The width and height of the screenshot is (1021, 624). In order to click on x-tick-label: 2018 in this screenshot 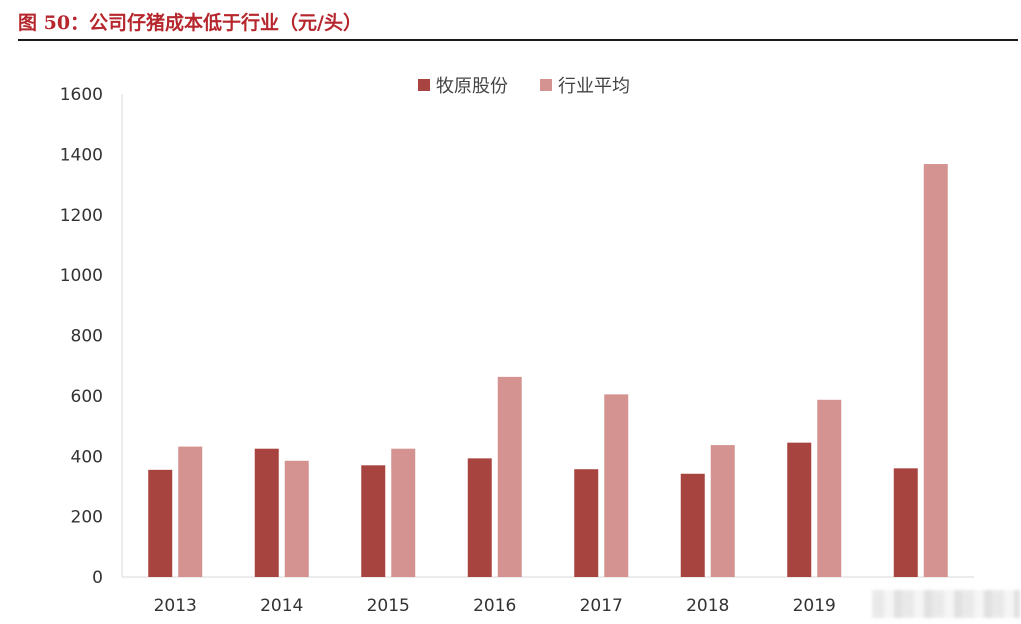, I will do `click(707, 606)`.